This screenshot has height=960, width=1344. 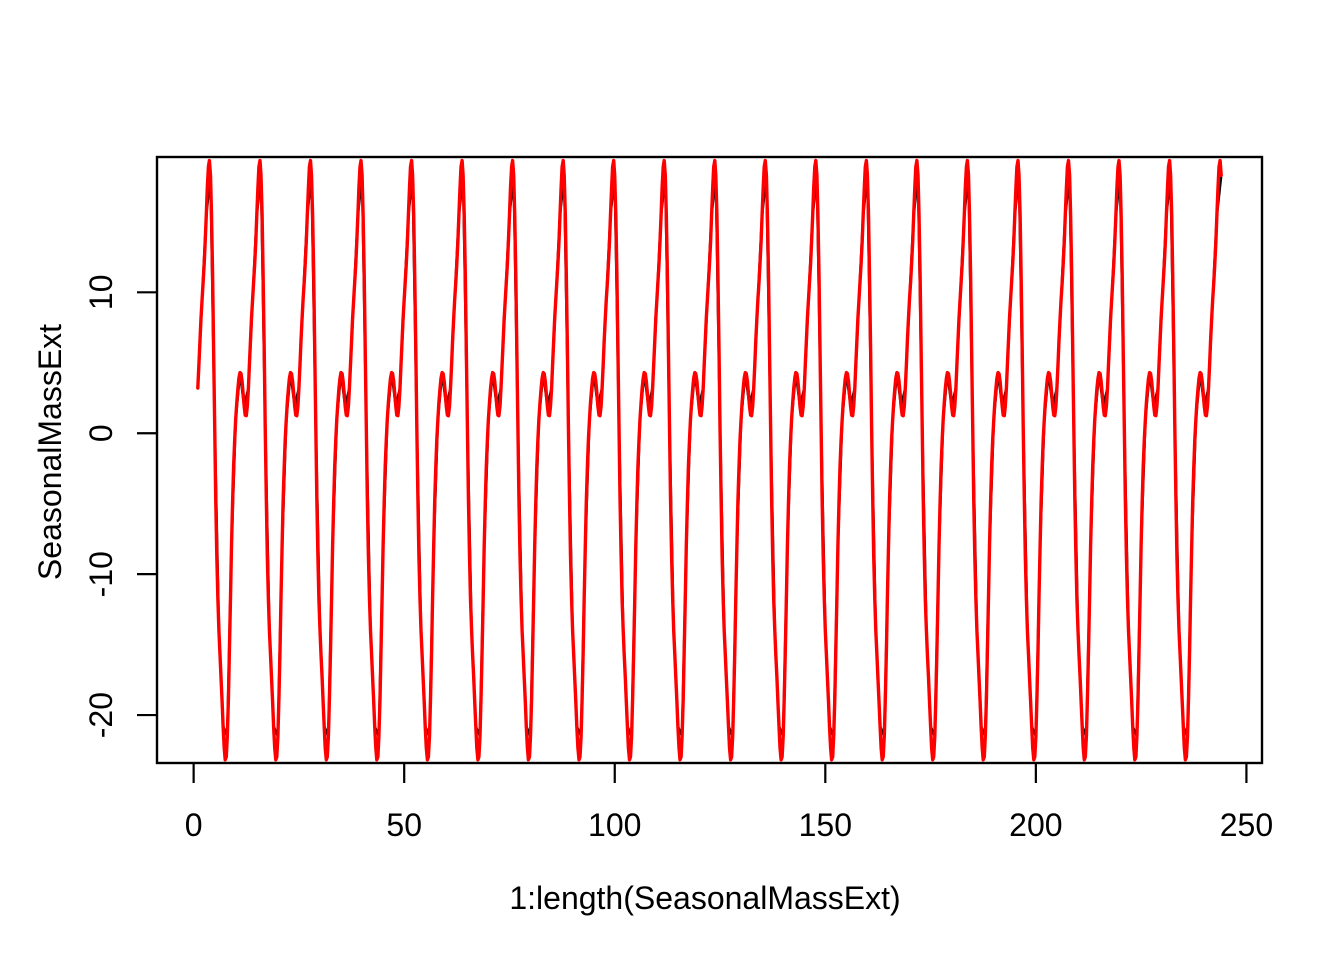 What do you see at coordinates (1035, 825) in the screenshot?
I see `x-tick-label: 200` at bounding box center [1035, 825].